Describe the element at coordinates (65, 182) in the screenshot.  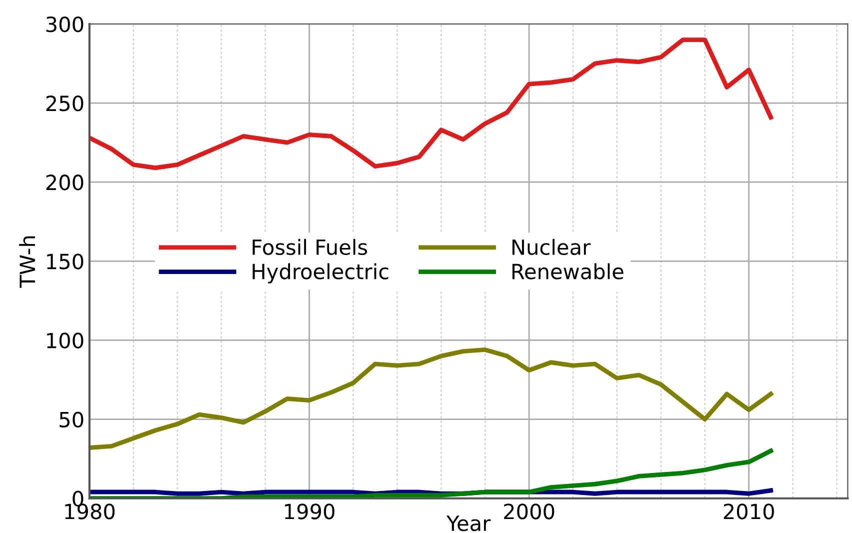
I see `y-tick-label: 200` at that location.